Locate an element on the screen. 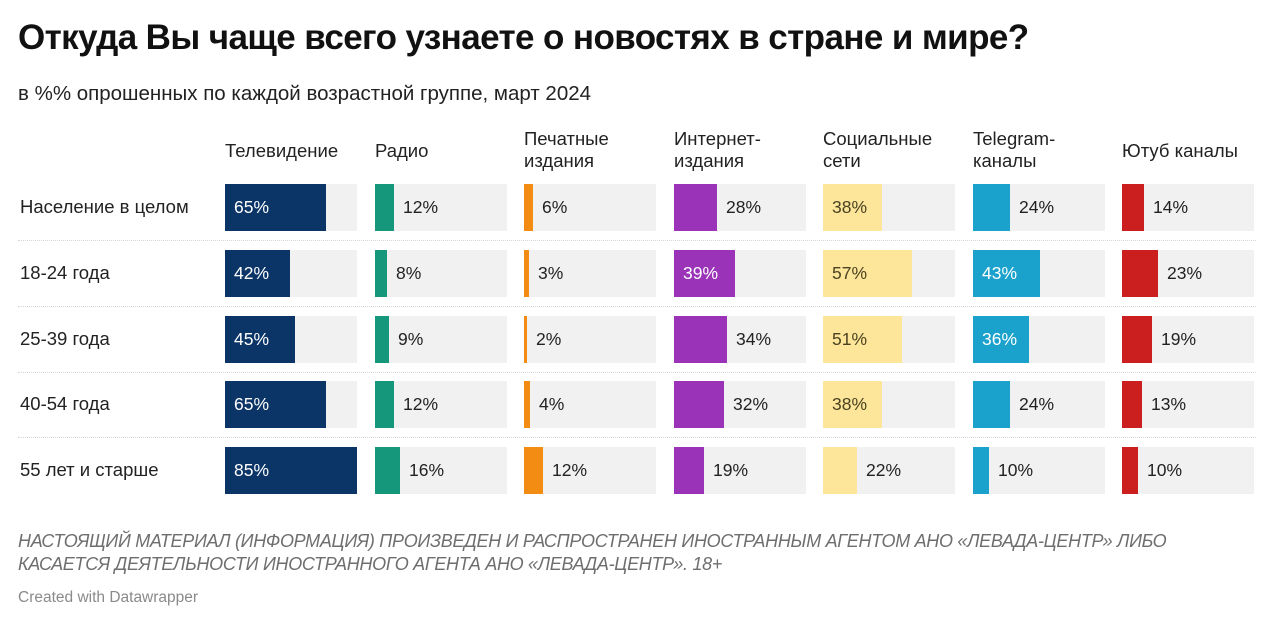 The height and width of the screenshot is (626, 1280). bar-track: 85% is located at coordinates (291, 470).